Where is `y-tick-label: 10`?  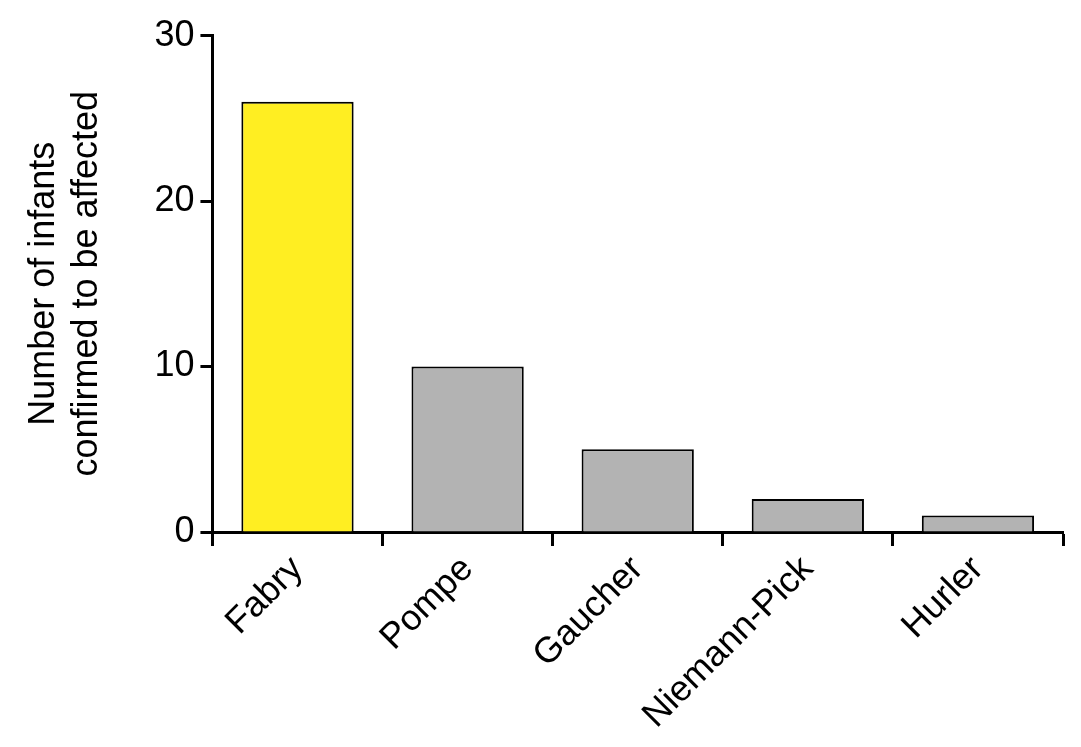
y-tick-label: 10 is located at coordinates (174, 364).